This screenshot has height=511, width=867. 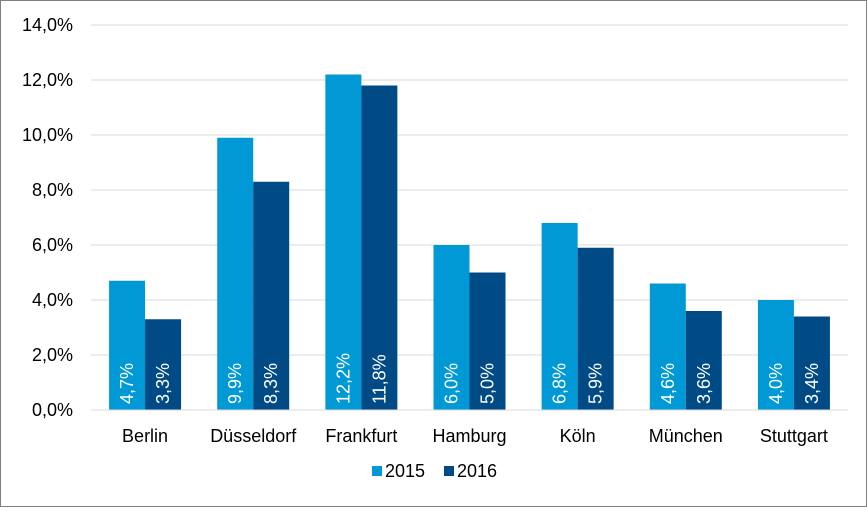 I want to click on legend-swatch-2016, so click(x=449, y=471).